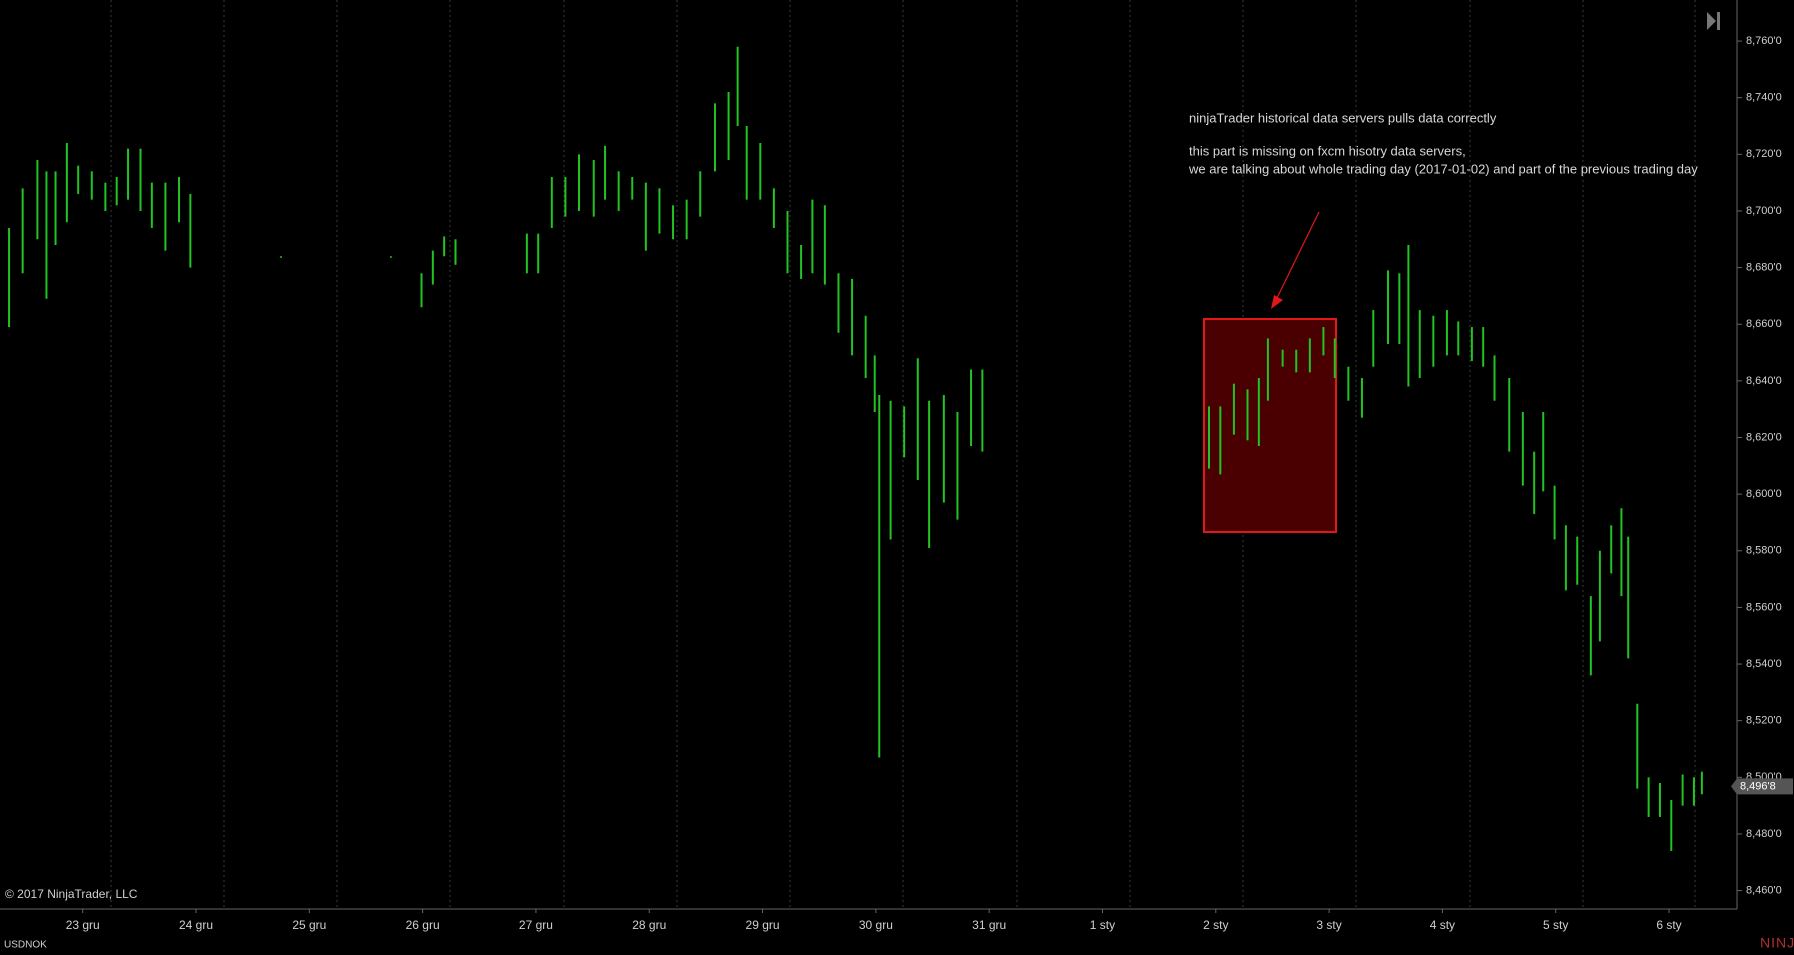  Describe the element at coordinates (1764, 721) in the screenshot. I see `y-tick-label: 8,520'0` at that location.